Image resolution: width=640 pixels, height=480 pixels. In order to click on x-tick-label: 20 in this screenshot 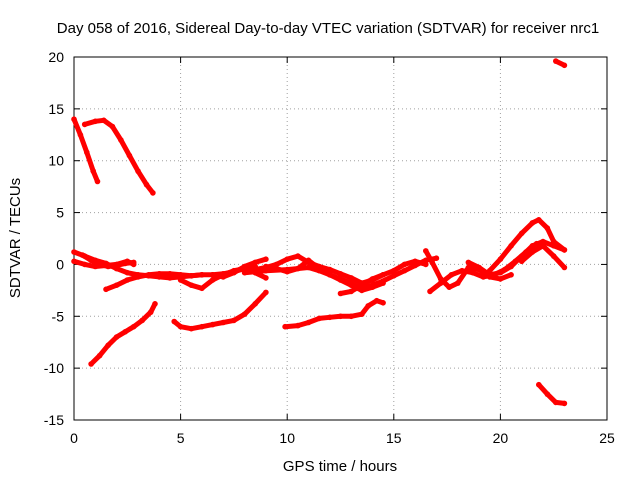, I will do `click(501, 438)`.